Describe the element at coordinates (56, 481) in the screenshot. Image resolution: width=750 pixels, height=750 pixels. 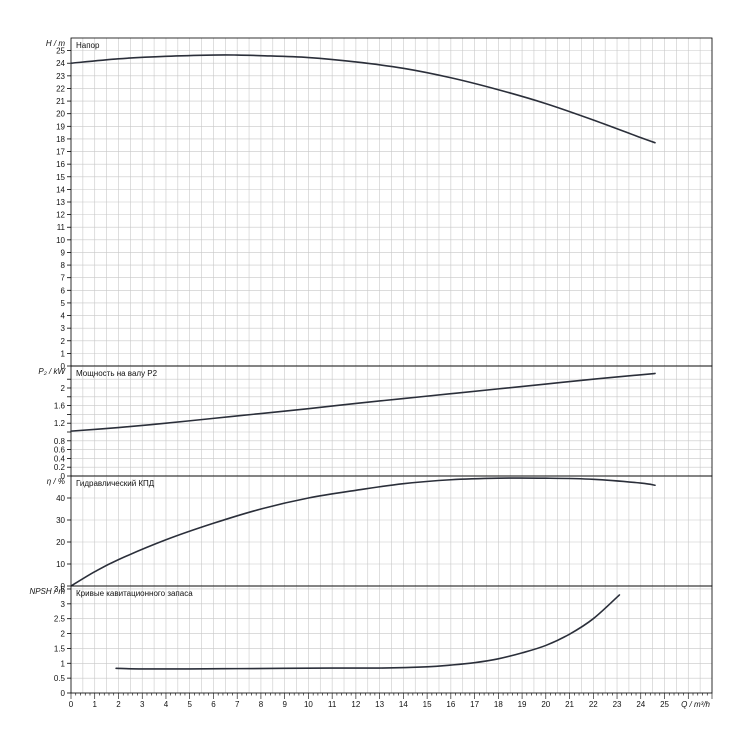
I see `y-axis-label: η / %` at that location.